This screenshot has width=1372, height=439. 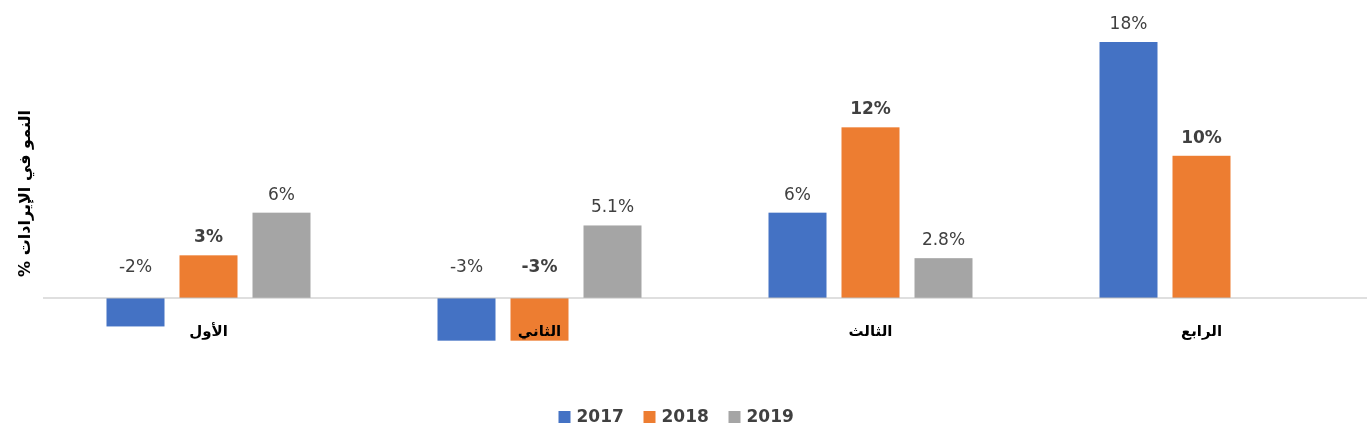 I want to click on legend-label: 2019, so click(x=770, y=416).